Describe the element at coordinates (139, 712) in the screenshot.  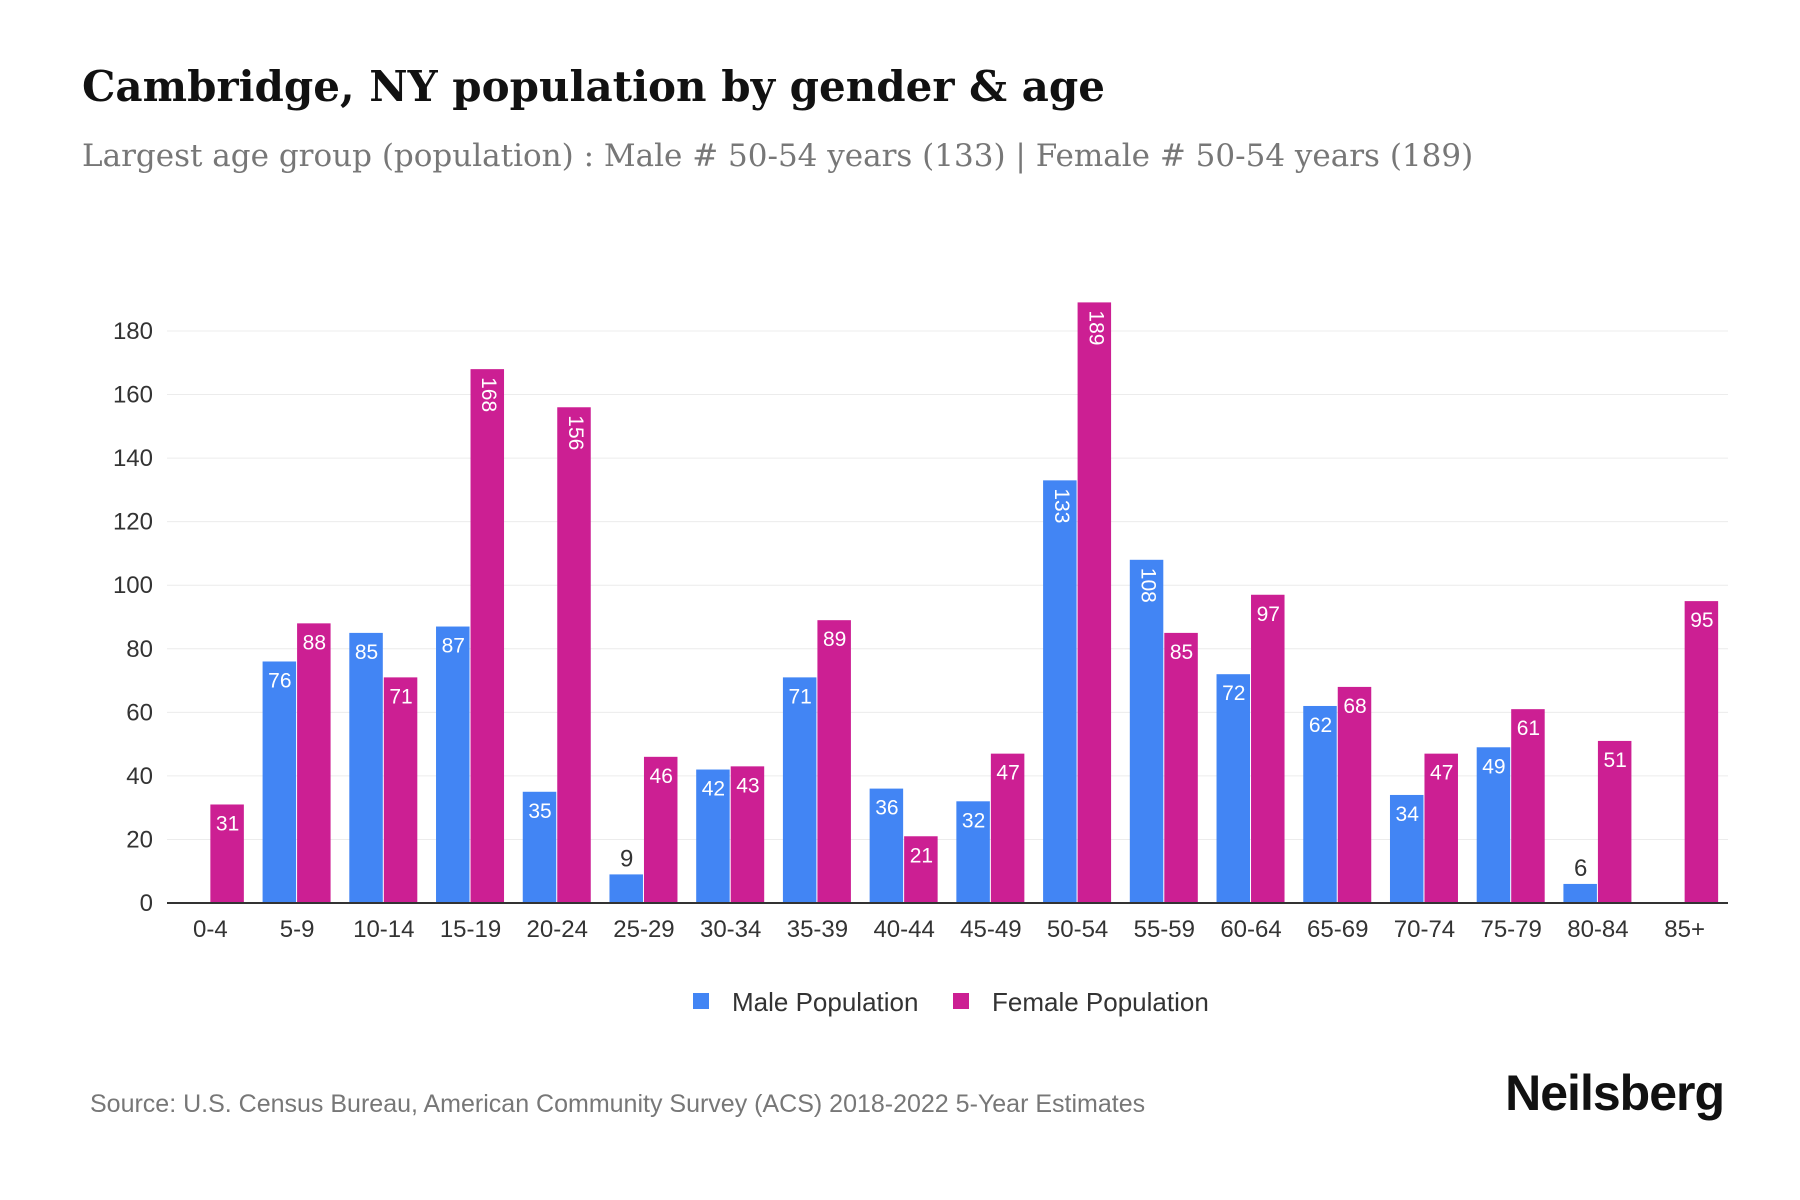
I see `y-tick-label: 60` at that location.